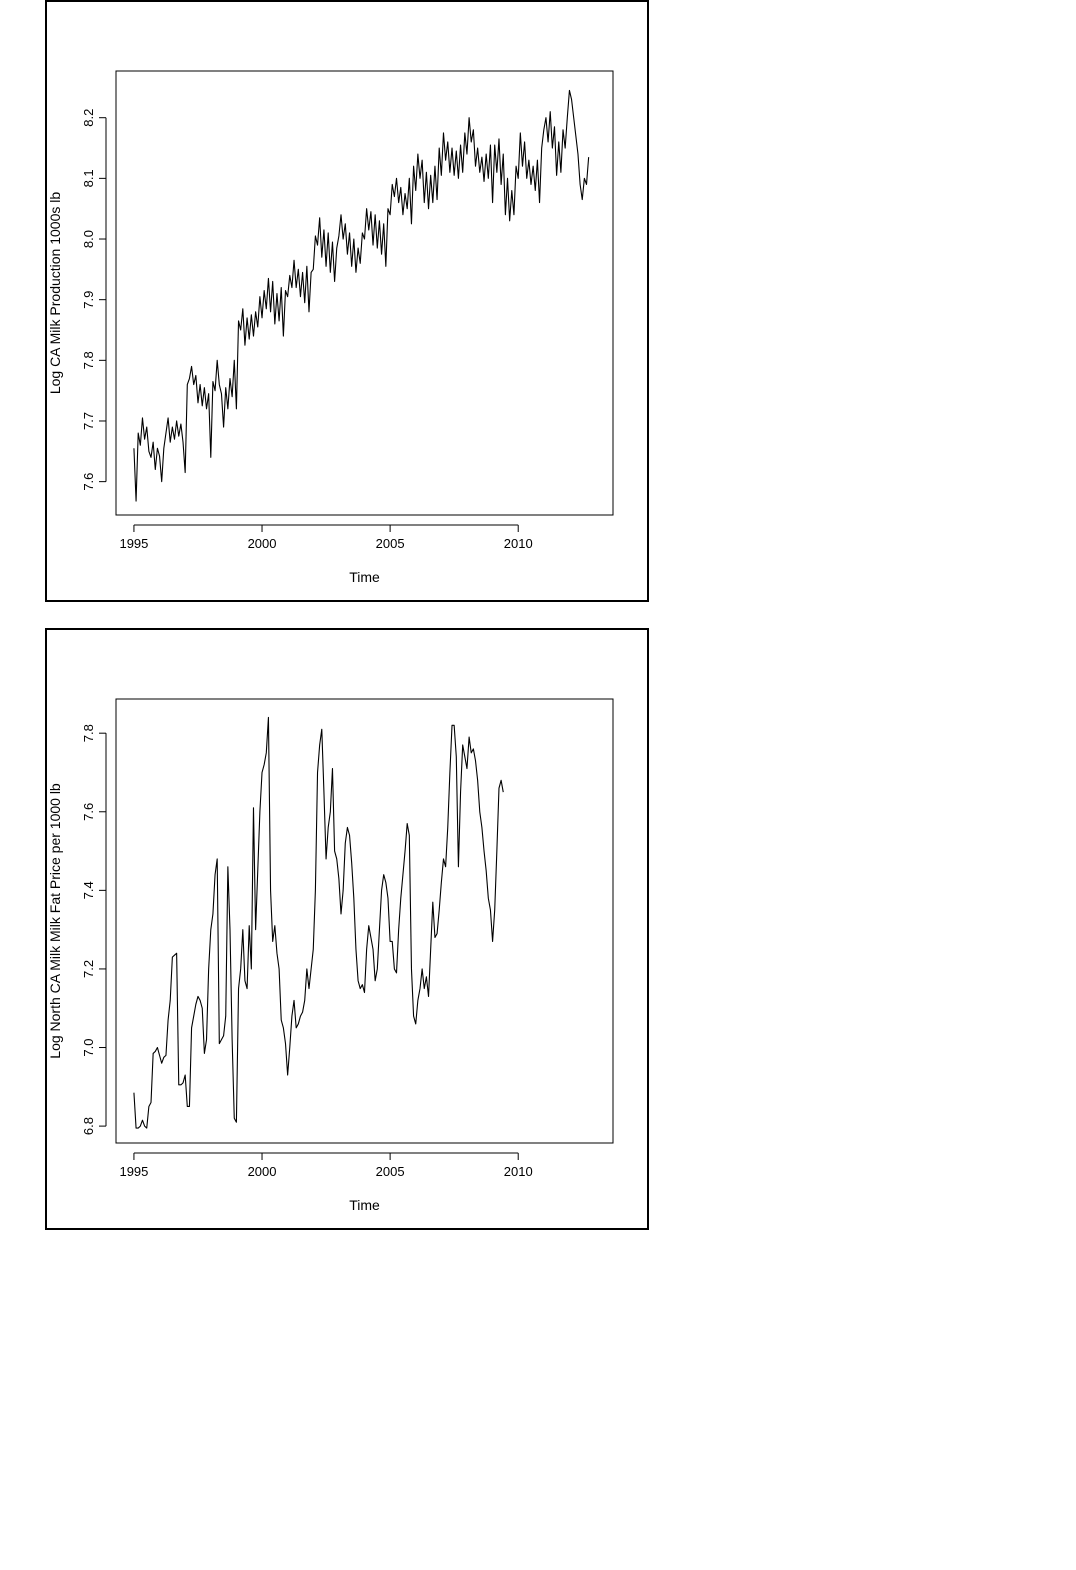 The width and height of the screenshot is (1076, 1570). I want to click on y-tick-label: 7.0, so click(88, 1047).